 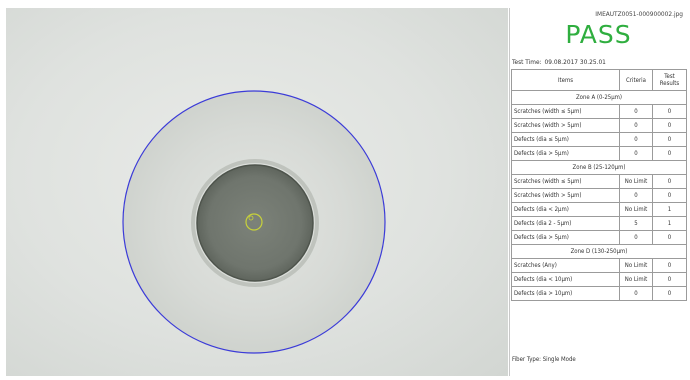 I want to click on table-row: Scratches (width ≤ 5µm) No Limit 0, so click(x=599, y=181).